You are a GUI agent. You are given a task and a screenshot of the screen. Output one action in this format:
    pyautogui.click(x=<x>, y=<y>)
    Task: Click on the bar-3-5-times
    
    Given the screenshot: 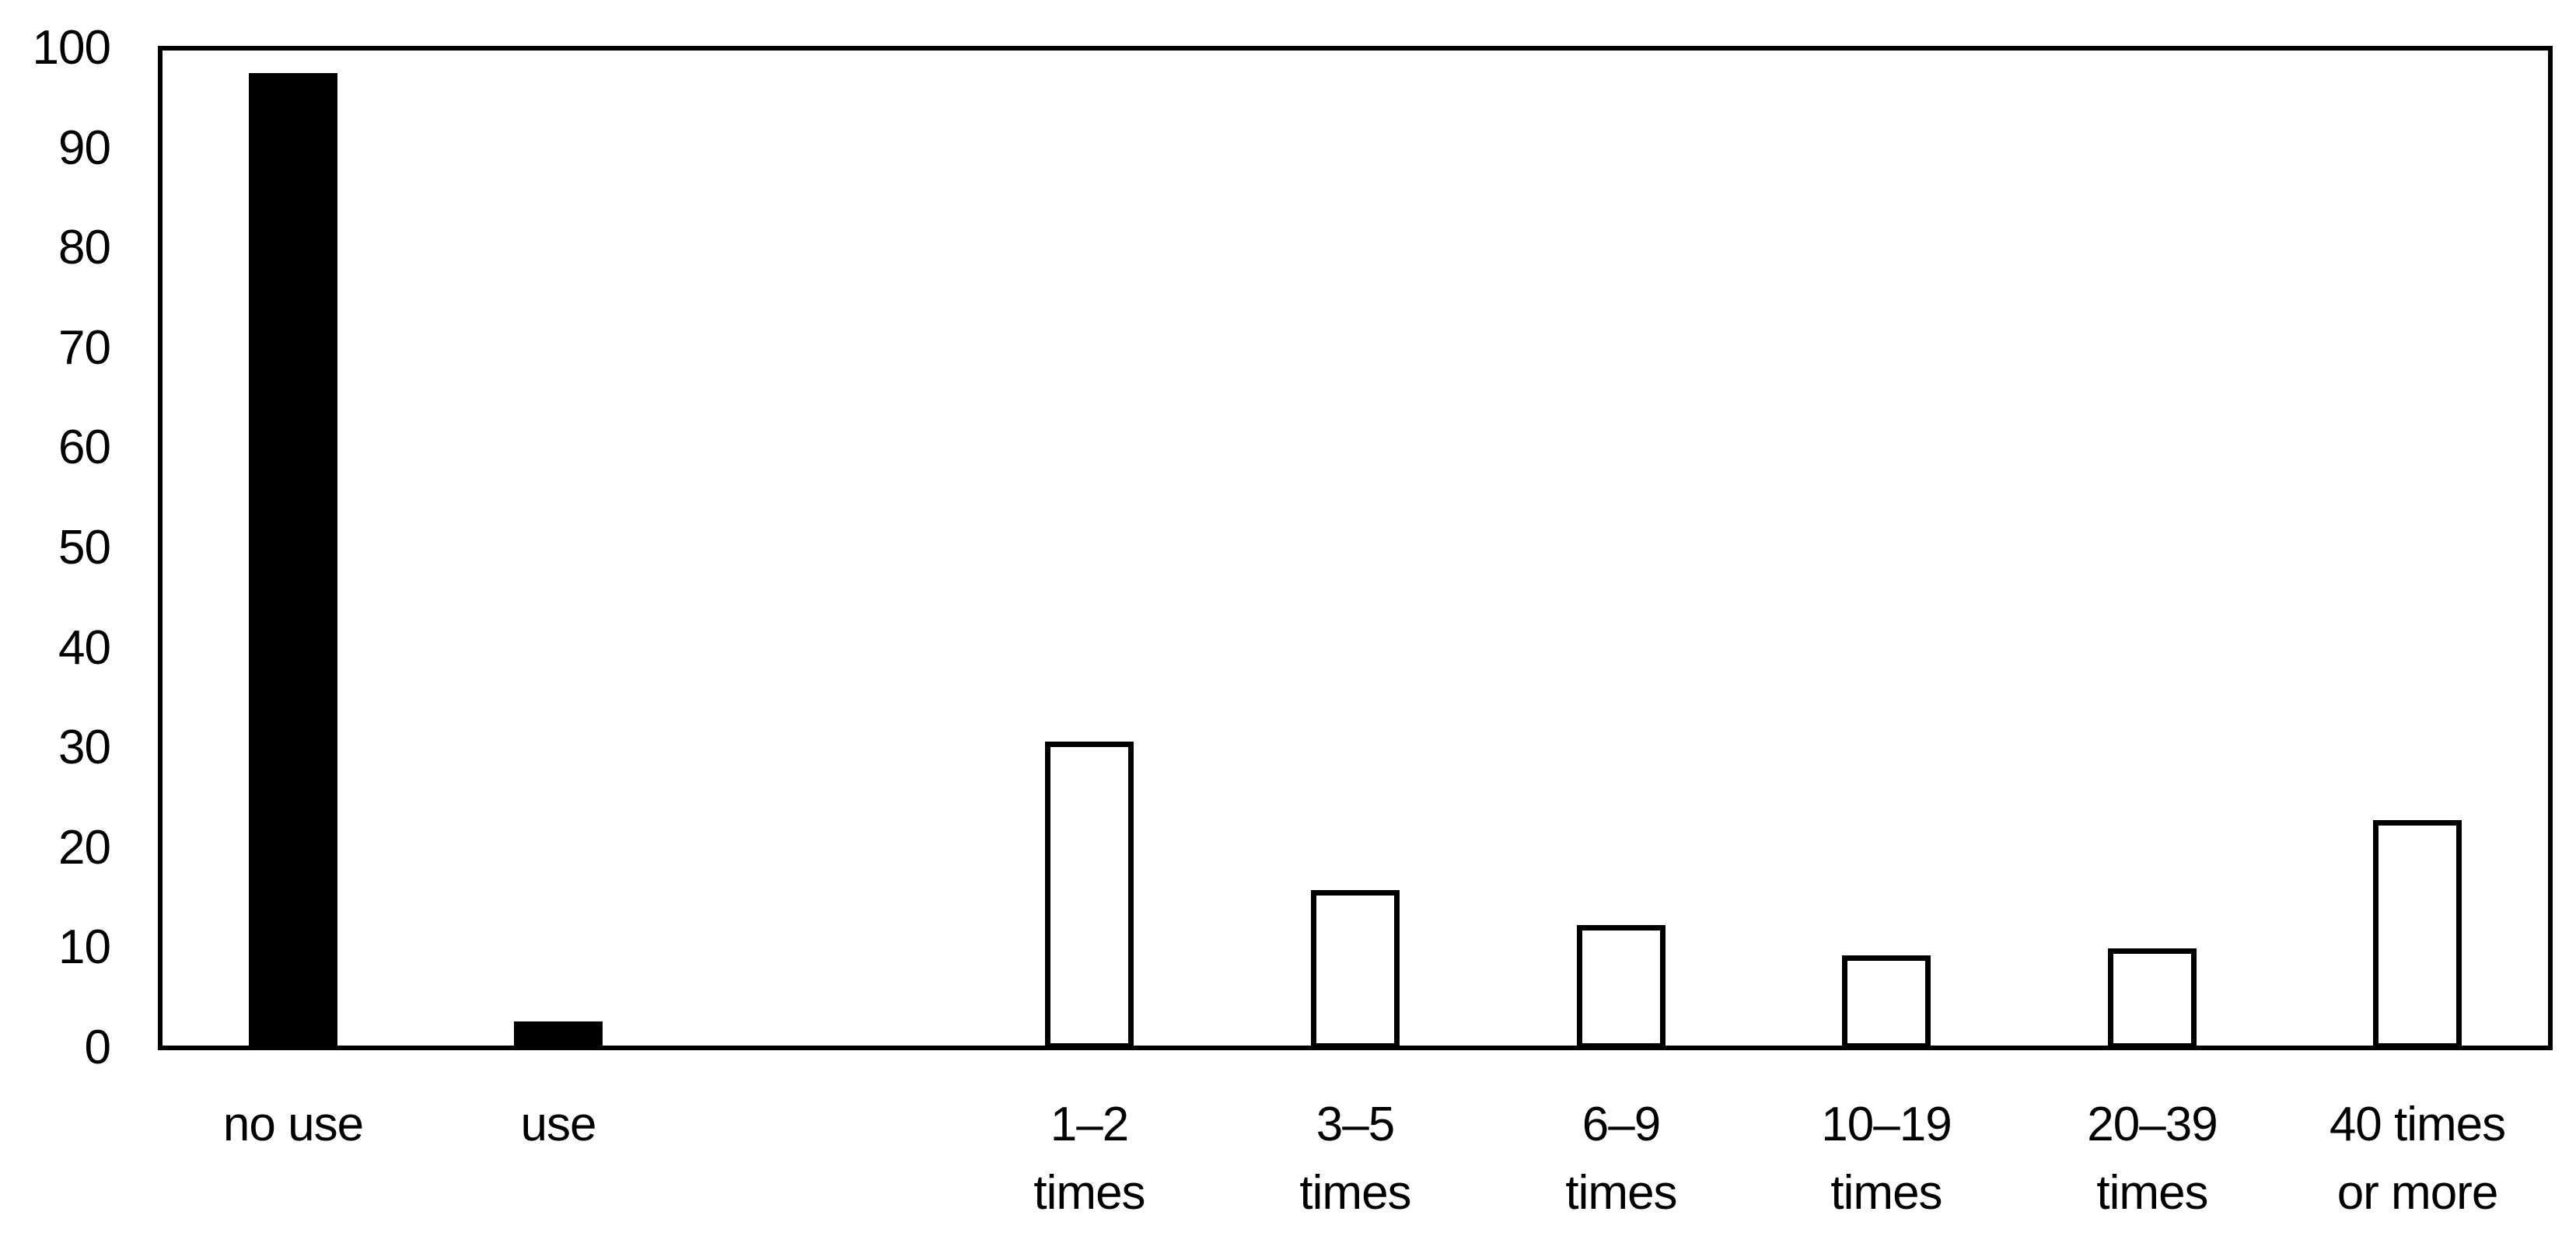 What is the action you would take?
    pyautogui.click(x=1355, y=970)
    